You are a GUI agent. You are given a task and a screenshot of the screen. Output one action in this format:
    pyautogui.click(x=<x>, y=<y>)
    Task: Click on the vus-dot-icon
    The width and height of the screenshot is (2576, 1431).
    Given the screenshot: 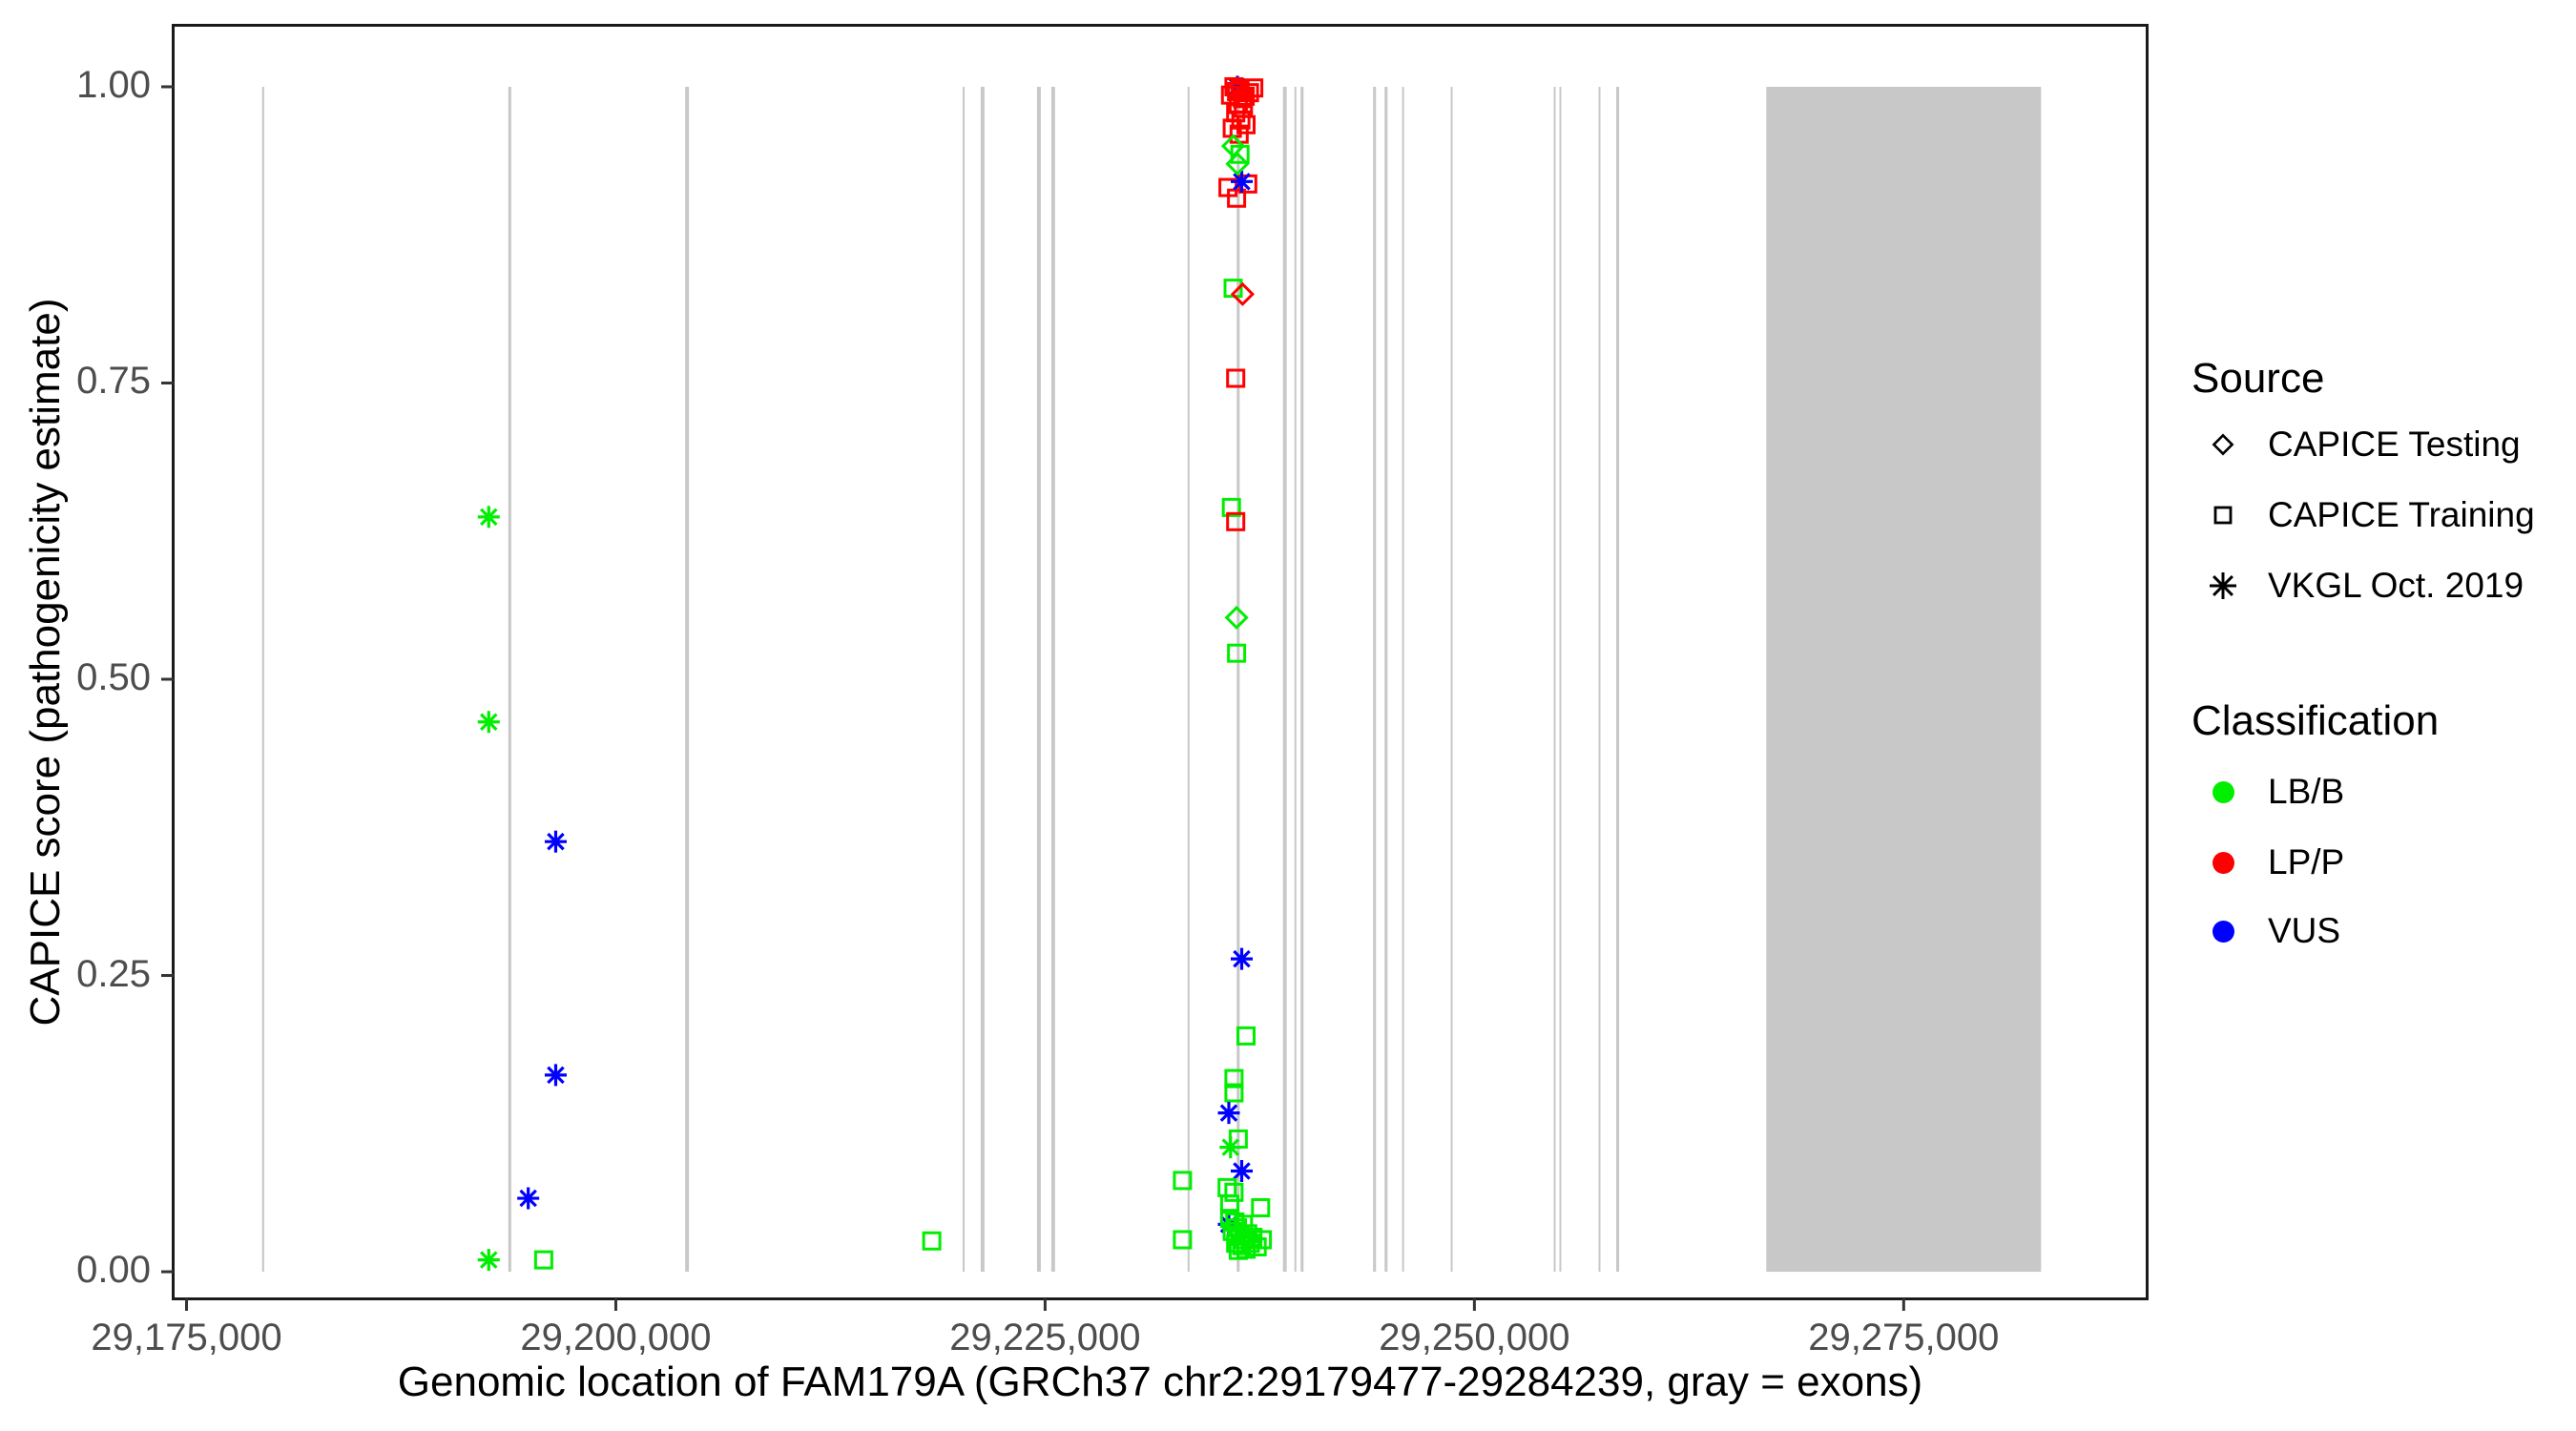 What is the action you would take?
    pyautogui.click(x=2223, y=931)
    